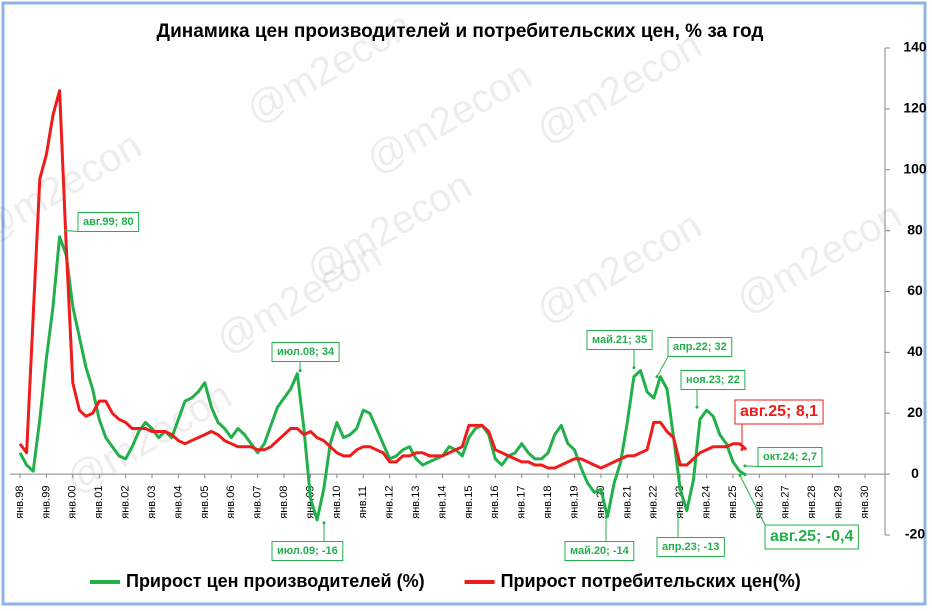 This screenshot has width=932, height=611. Describe the element at coordinates (915, 473) in the screenshot. I see `y-tick-label: 0` at that location.